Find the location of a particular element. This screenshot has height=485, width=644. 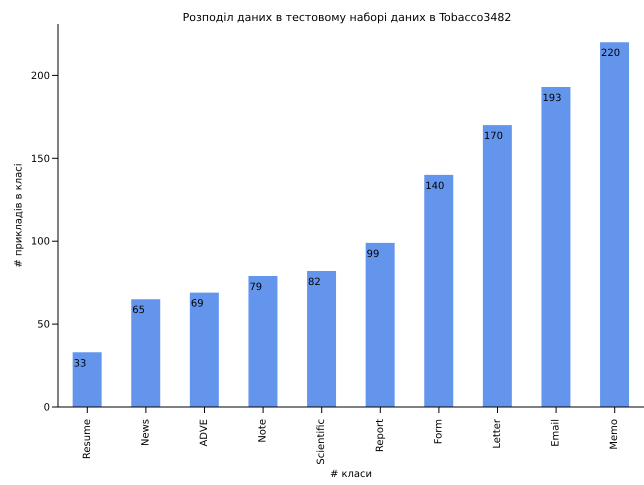

x-tick-label: Memo is located at coordinates (614, 434).